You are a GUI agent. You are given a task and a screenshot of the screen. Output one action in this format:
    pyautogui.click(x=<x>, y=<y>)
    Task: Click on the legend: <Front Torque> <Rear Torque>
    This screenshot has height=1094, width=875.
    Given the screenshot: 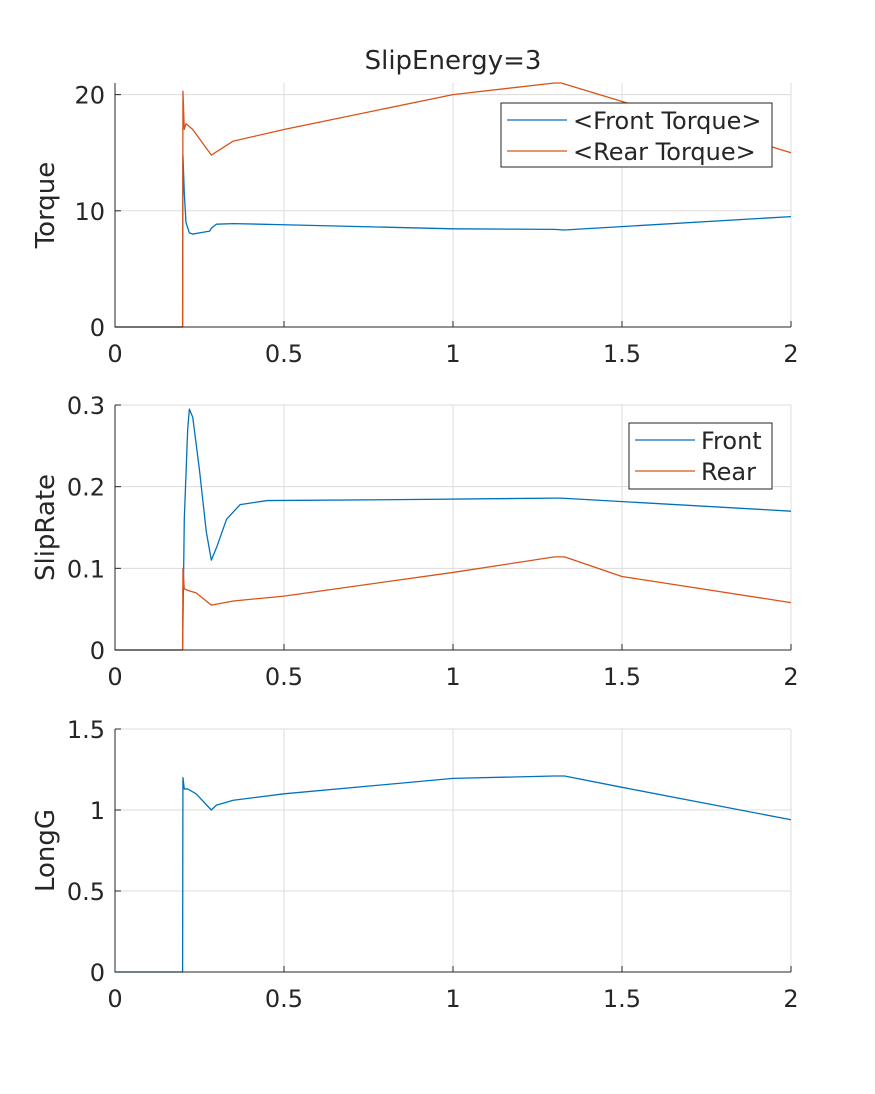 What is the action you would take?
    pyautogui.click(x=636, y=135)
    